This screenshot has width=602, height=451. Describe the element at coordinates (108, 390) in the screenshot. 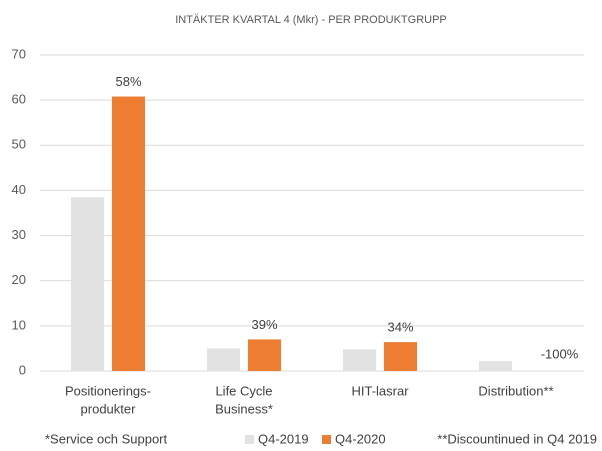

I see `x-tick-label: Positionerings-` at that location.